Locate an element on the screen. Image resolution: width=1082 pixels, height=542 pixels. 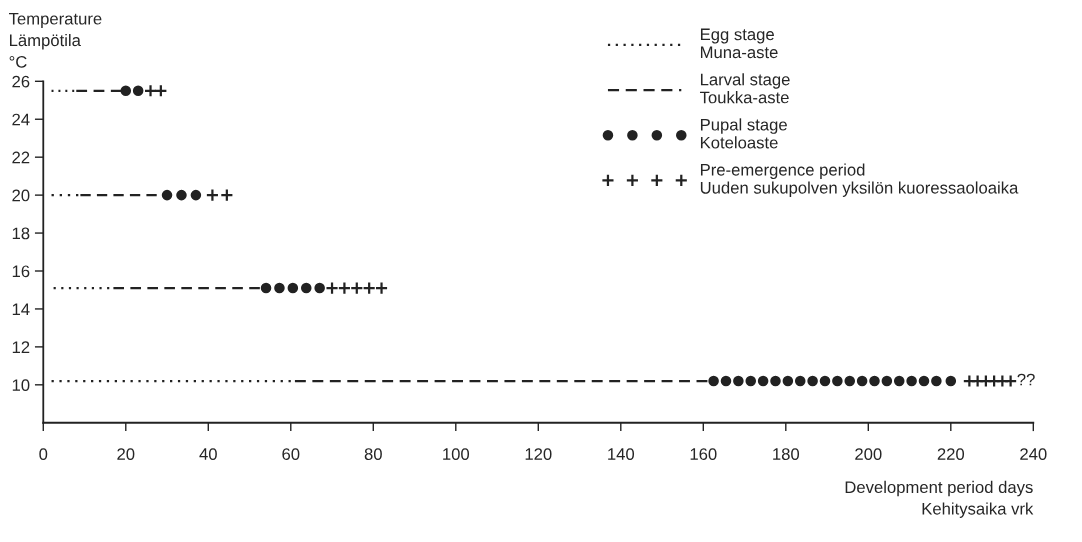
legend-label: Pupal stage Koteloaste is located at coordinates (743, 133).